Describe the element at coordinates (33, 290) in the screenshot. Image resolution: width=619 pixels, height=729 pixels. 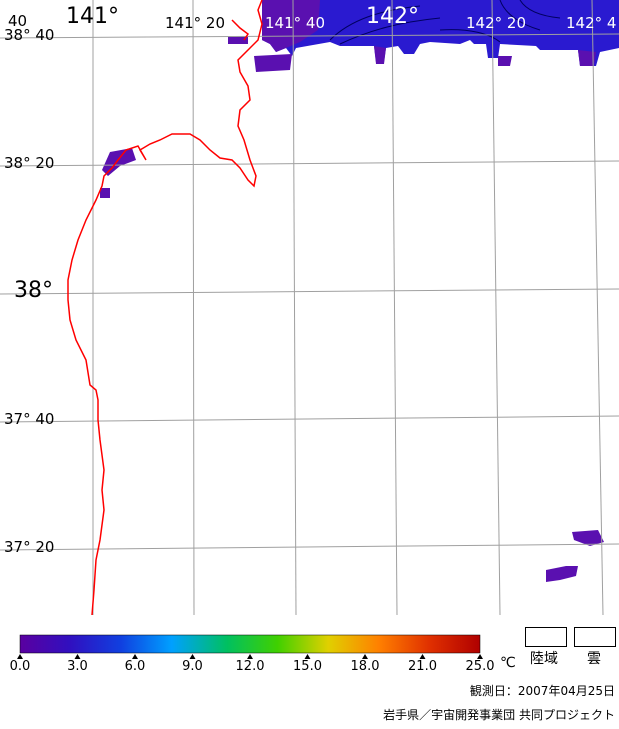
I see `lat-label-38: 38°` at that location.